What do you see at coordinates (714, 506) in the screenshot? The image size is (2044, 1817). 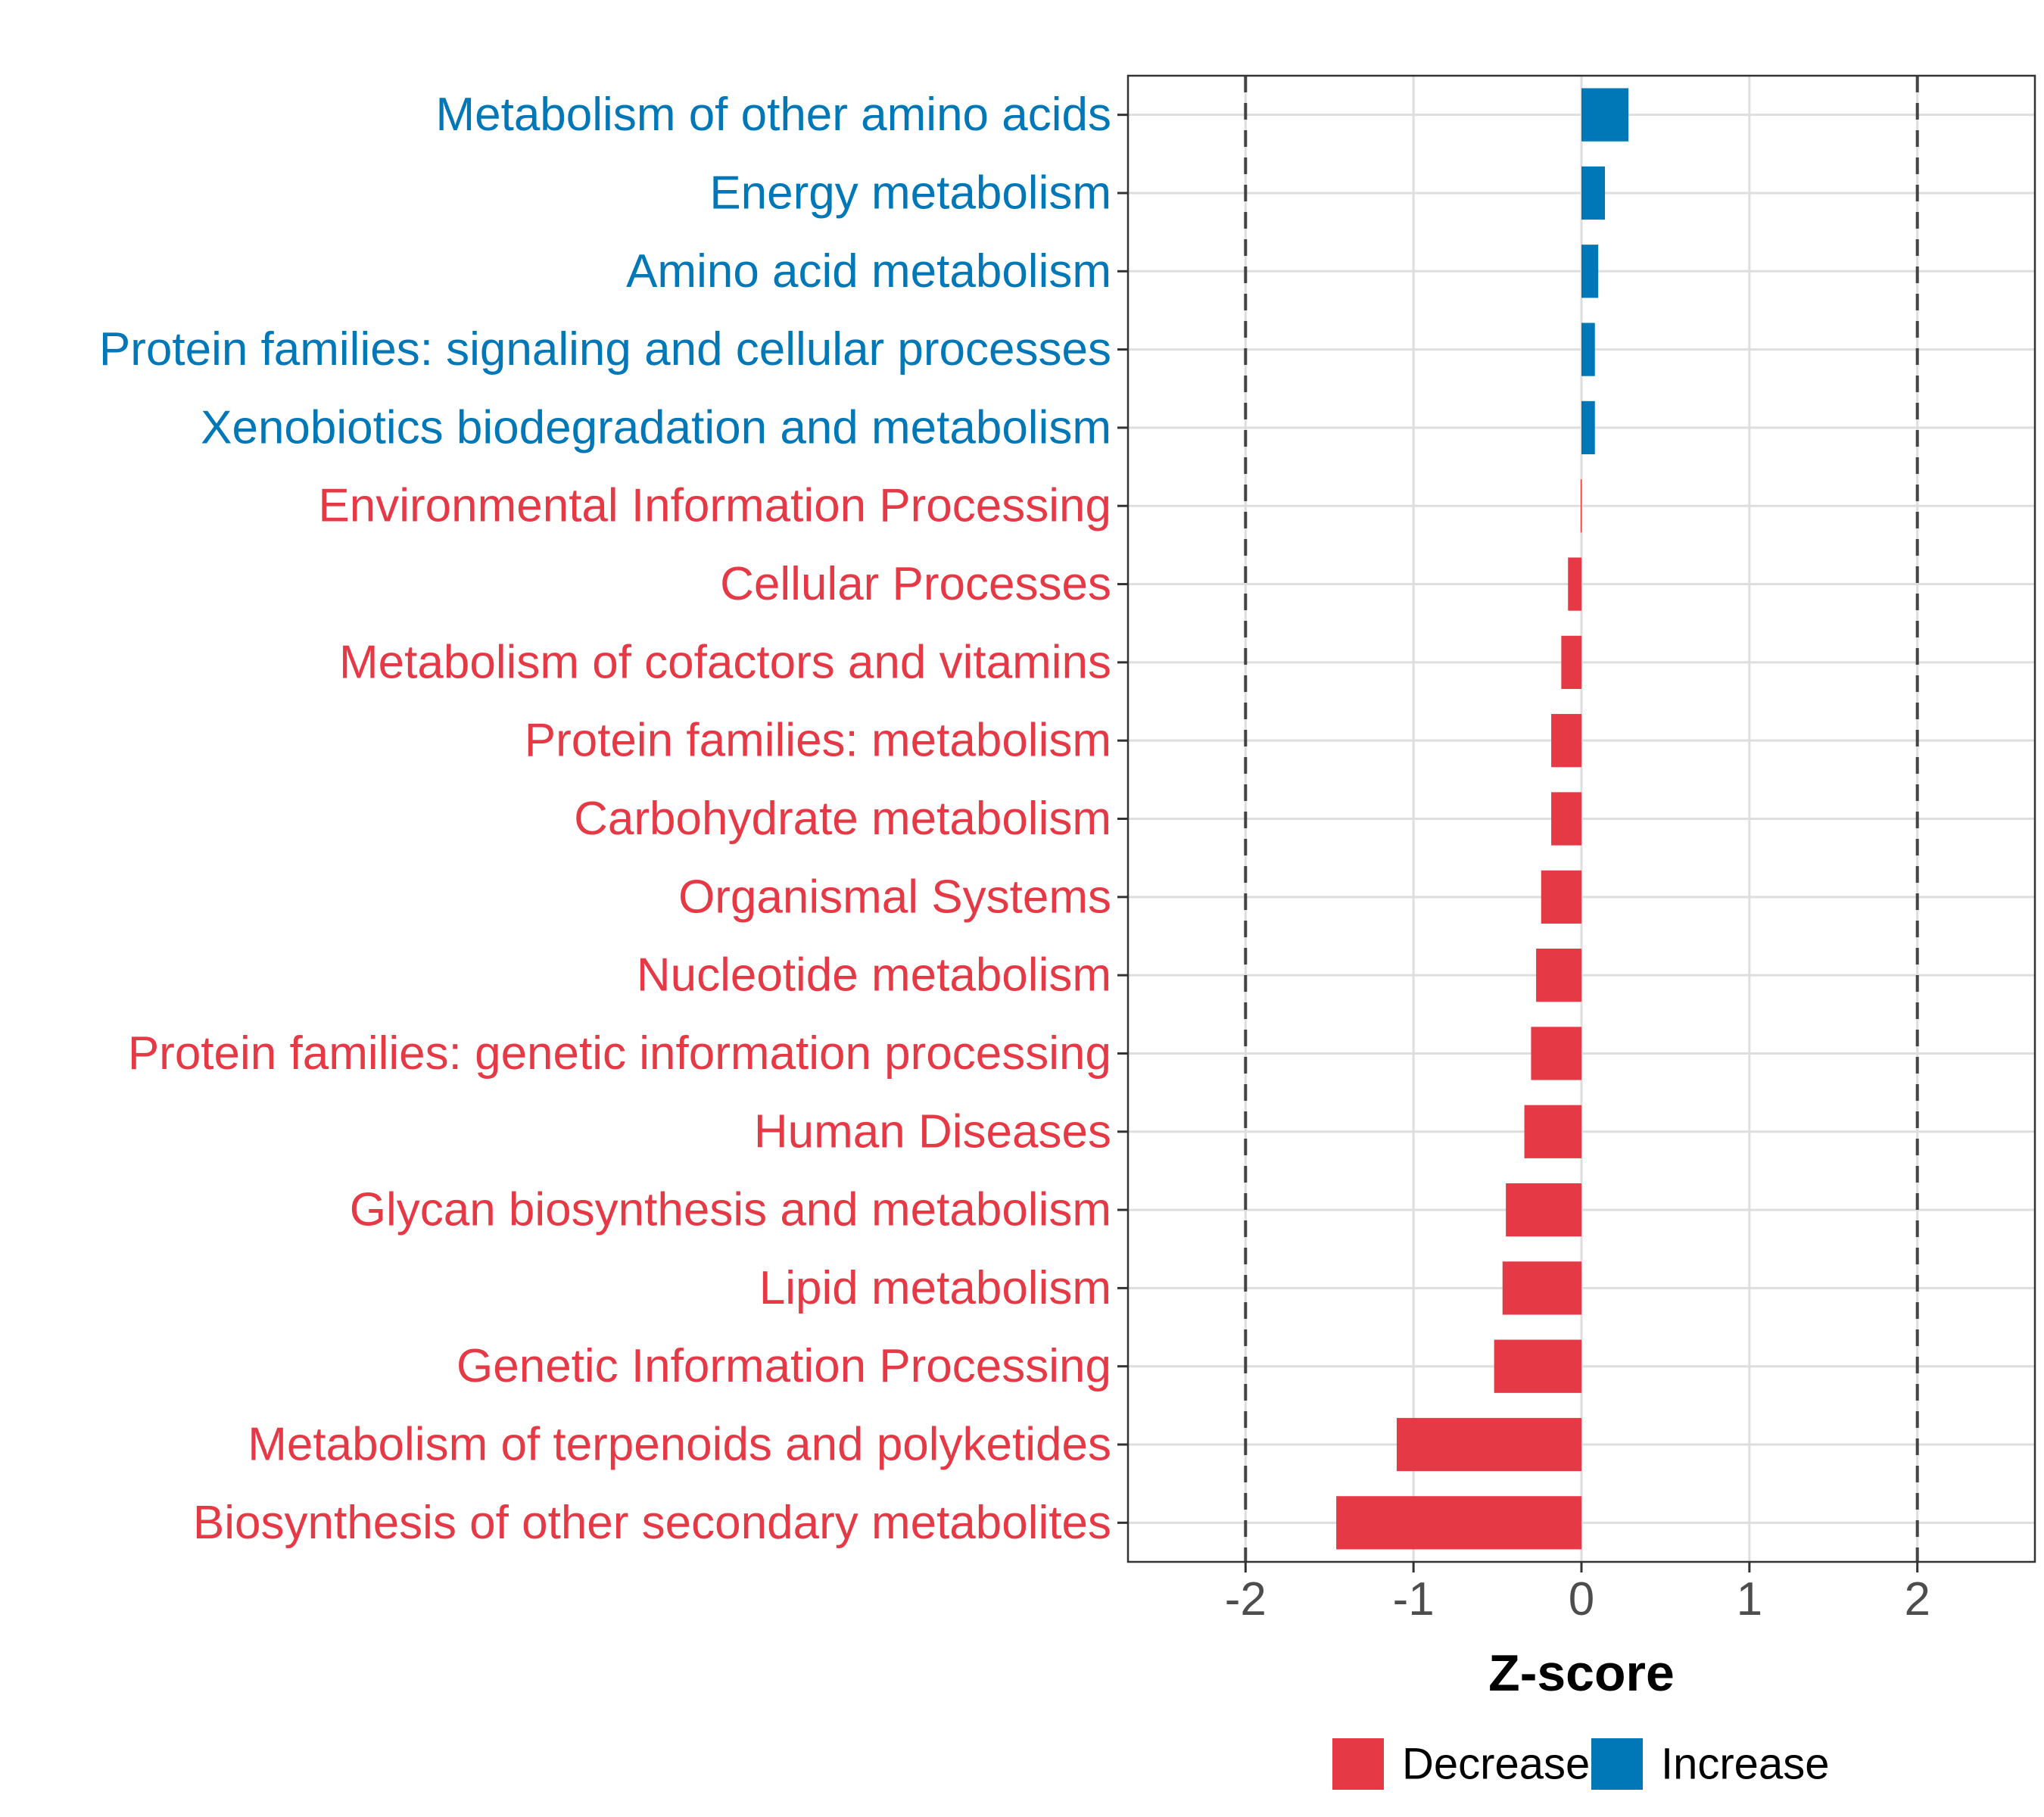 I see `category-label-5: Environmental Information Processing` at bounding box center [714, 506].